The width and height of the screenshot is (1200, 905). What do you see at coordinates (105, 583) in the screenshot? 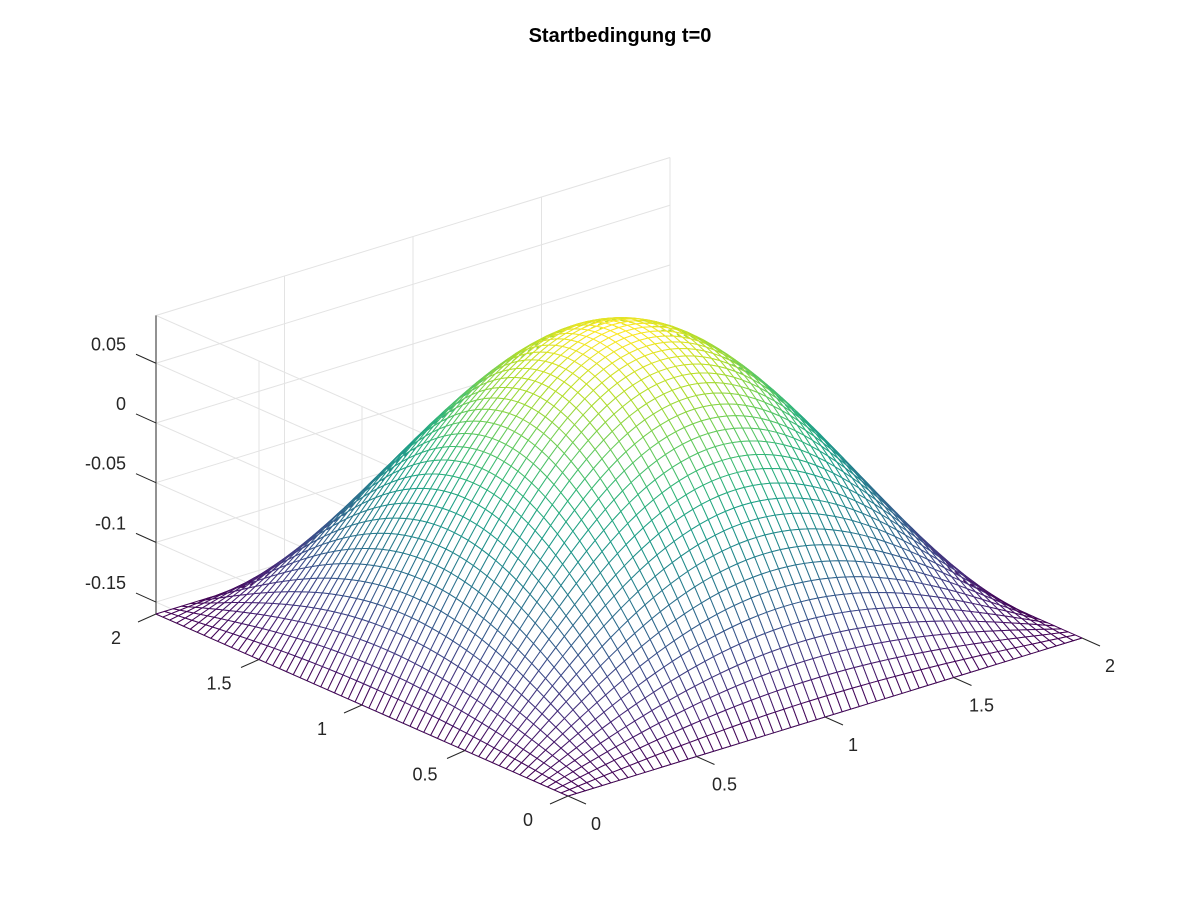
I see `z-tick-label: -0.15` at bounding box center [105, 583].